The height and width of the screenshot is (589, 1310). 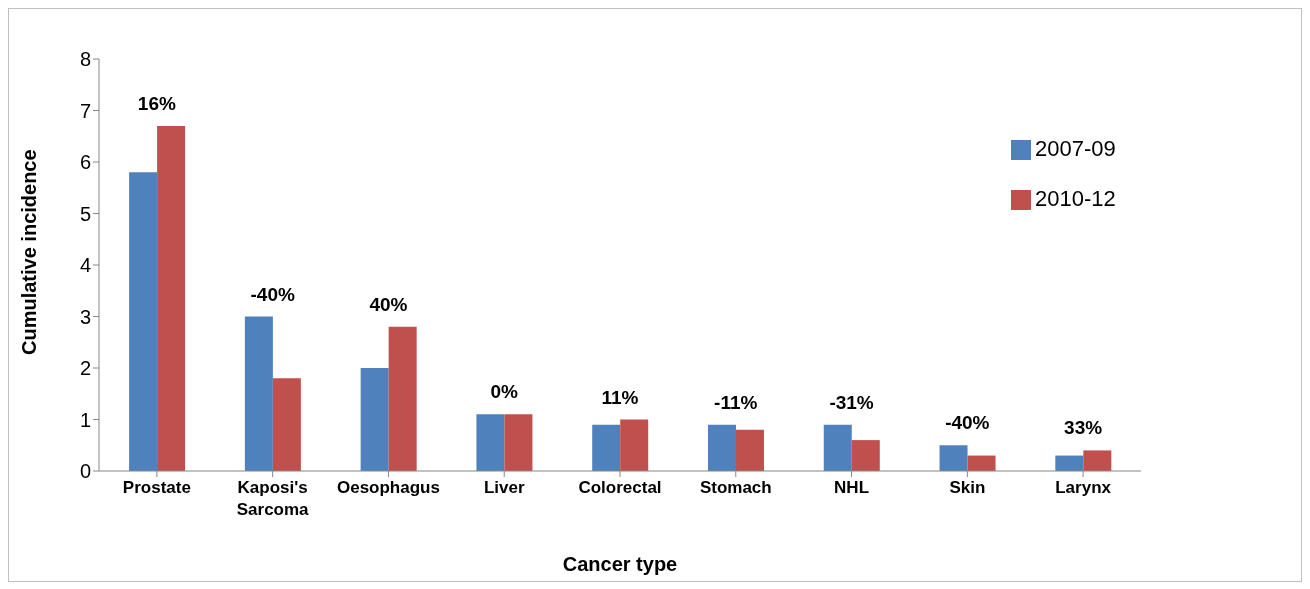 I want to click on x-tick-label: Larynx, so click(x=1083, y=487).